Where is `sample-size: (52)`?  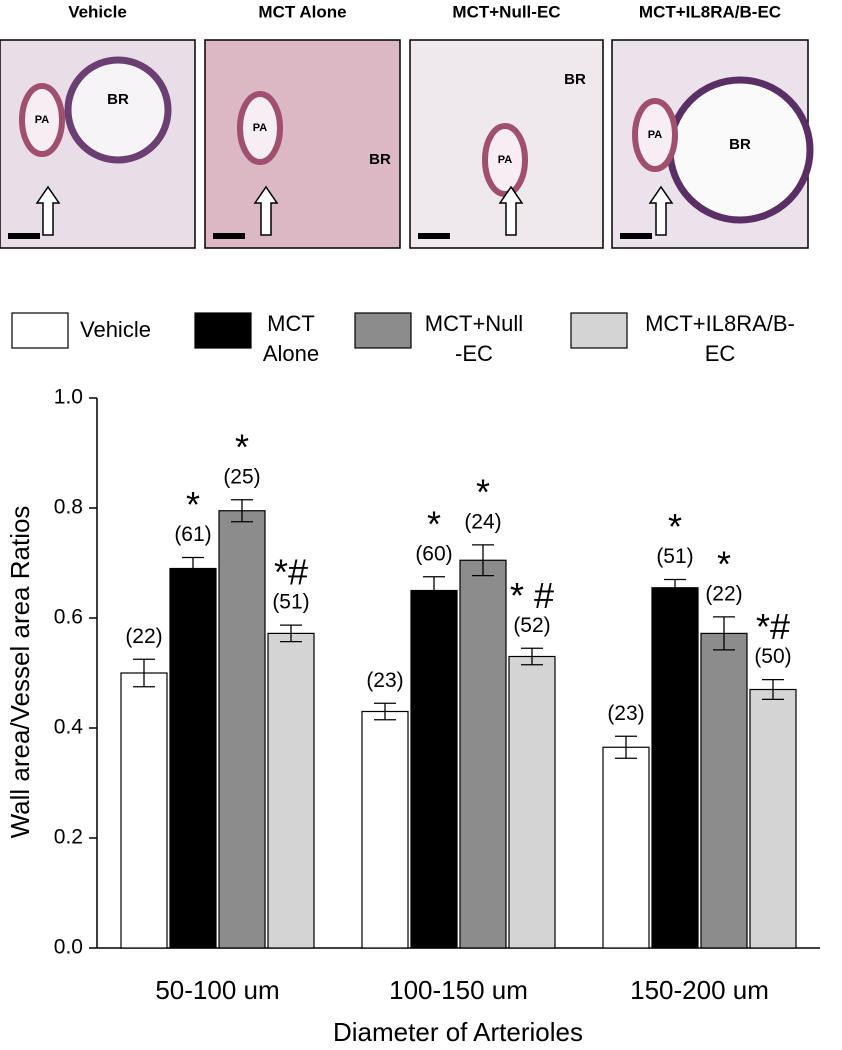
sample-size: (52) is located at coordinates (531, 625).